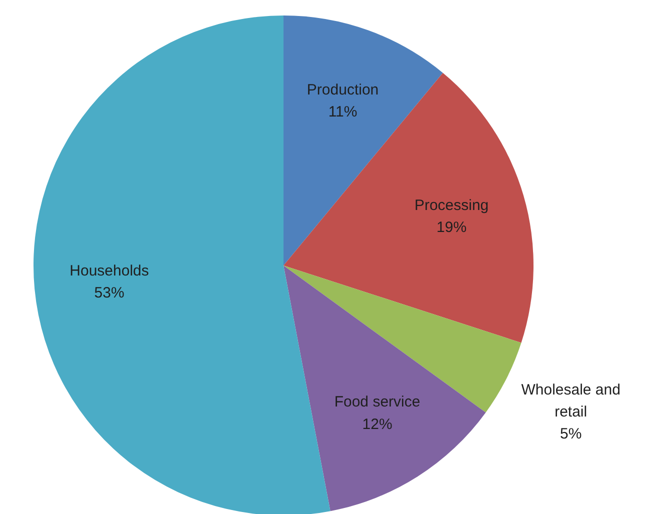  I want to click on data-label: 53%, so click(109, 293).